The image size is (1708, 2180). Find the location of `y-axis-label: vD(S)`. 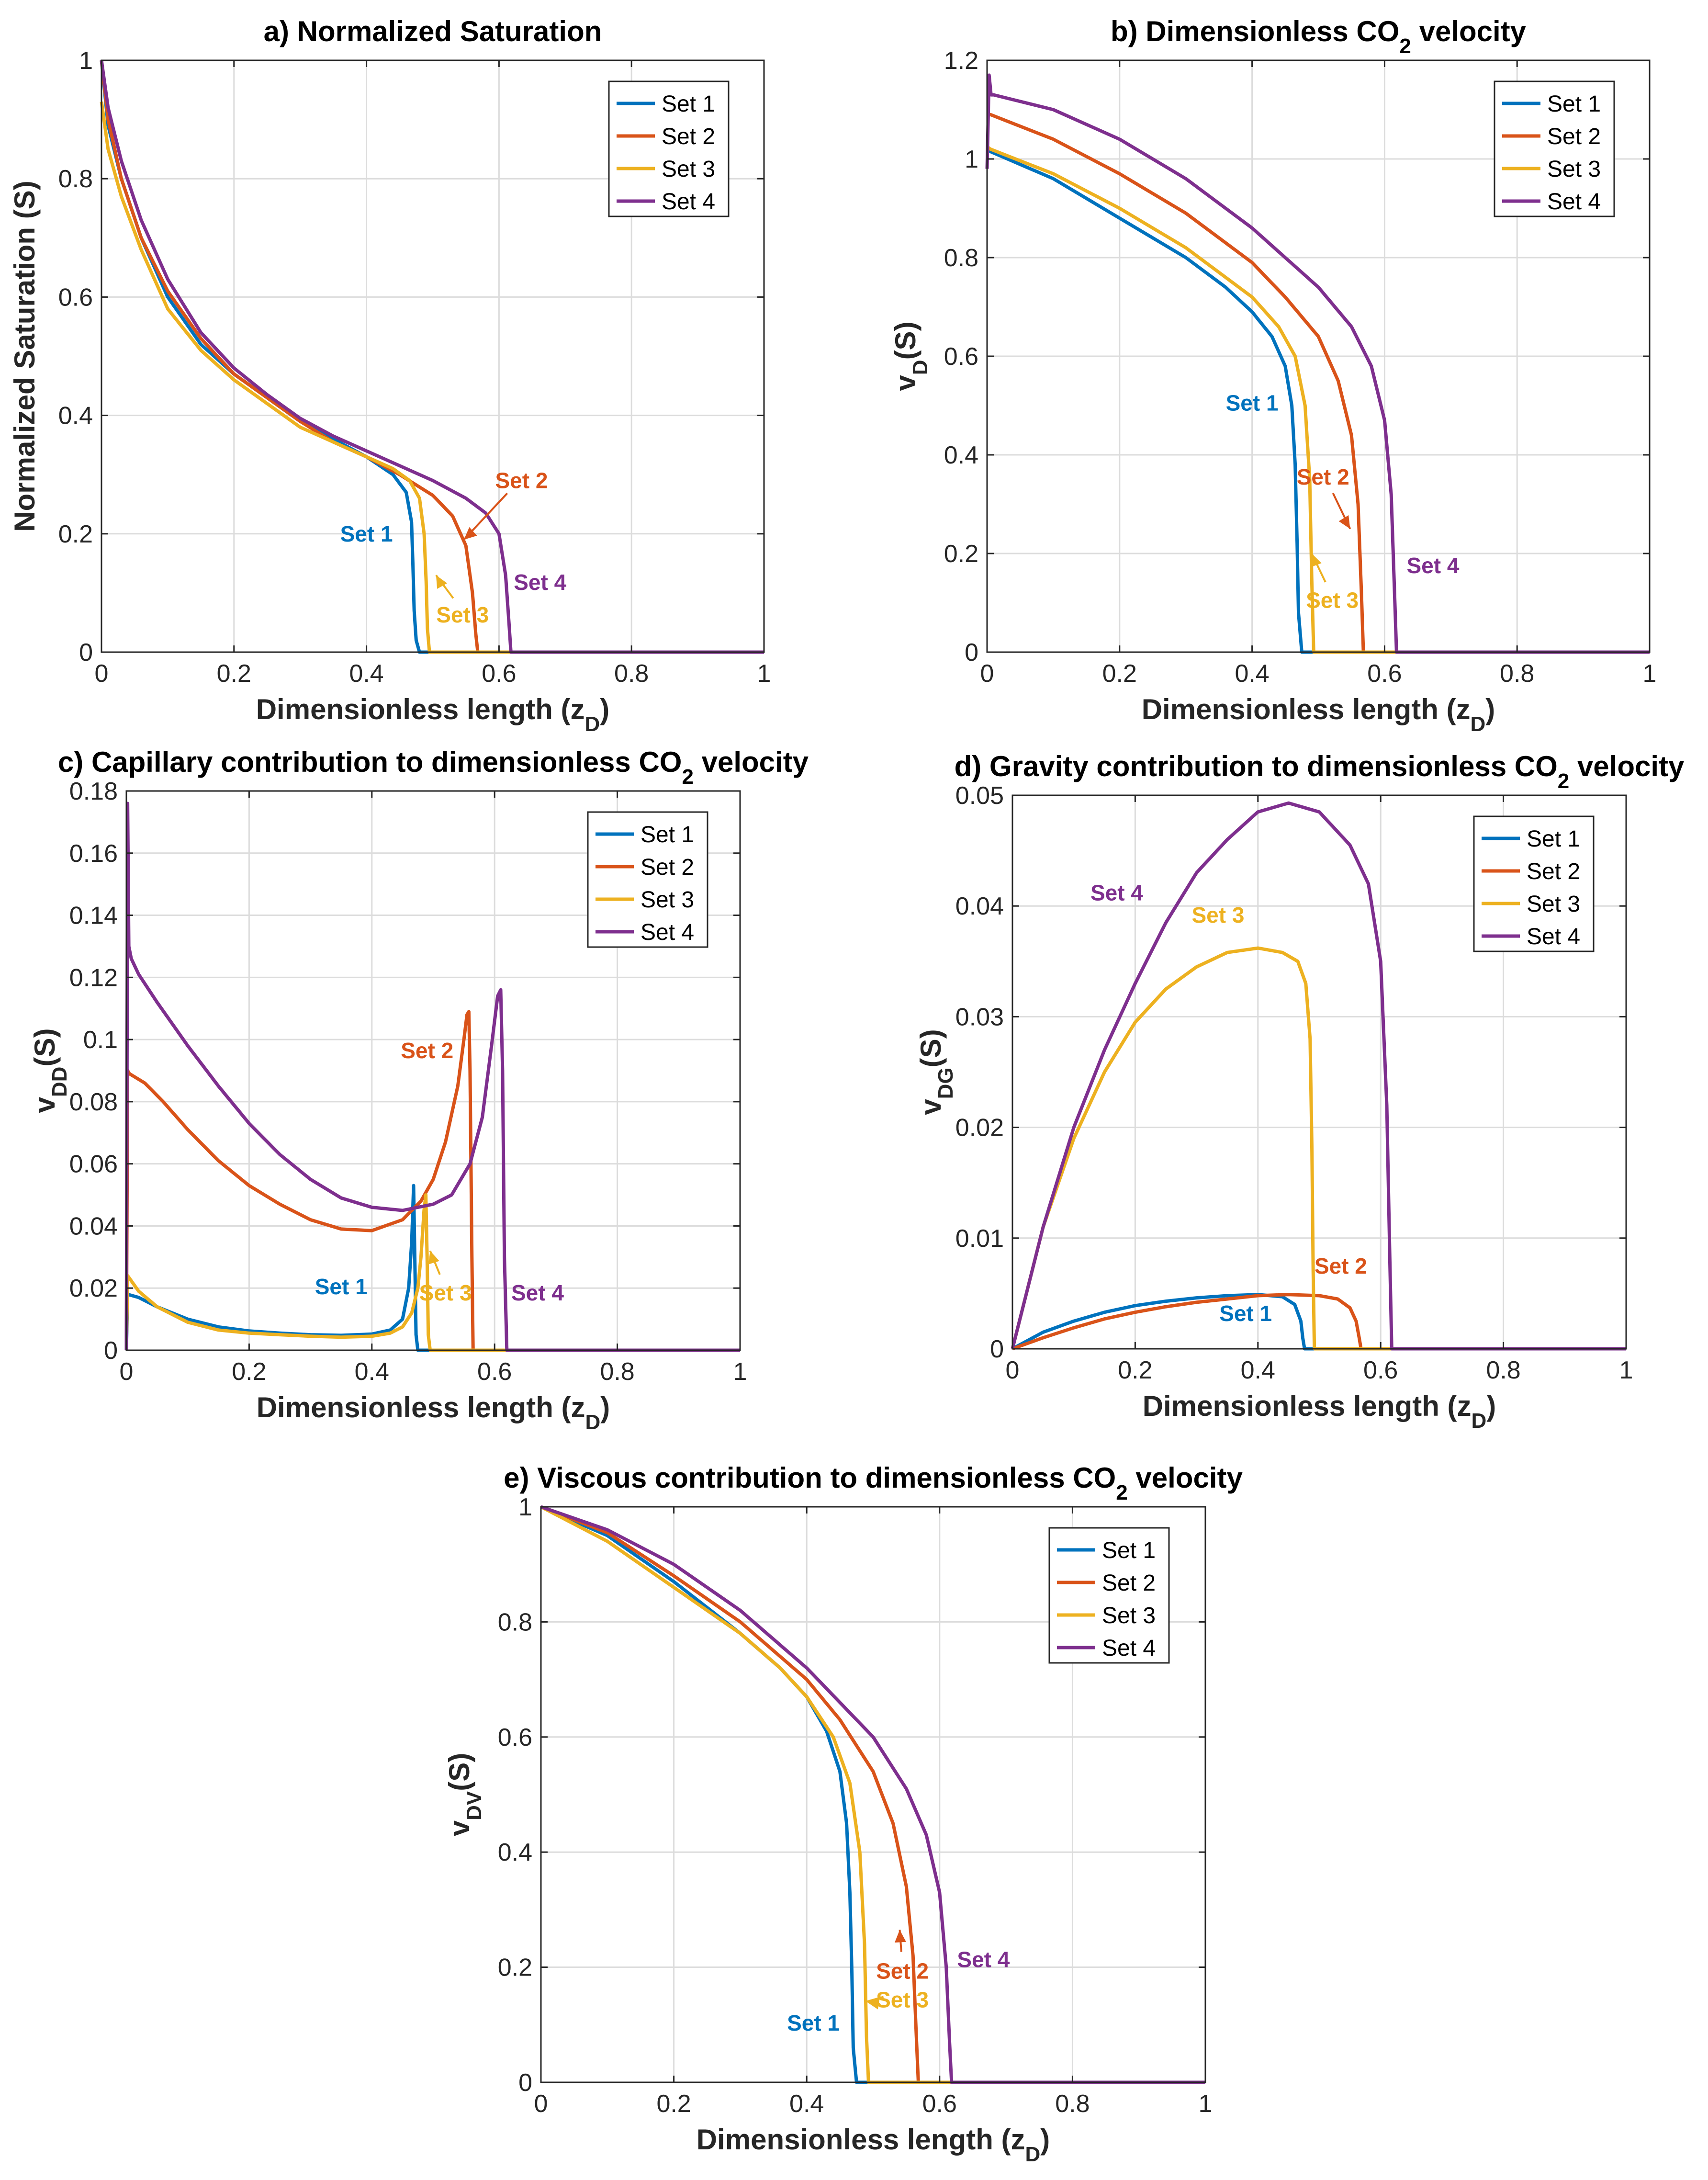

y-axis-label: vD(S) is located at coordinates (911, 356).